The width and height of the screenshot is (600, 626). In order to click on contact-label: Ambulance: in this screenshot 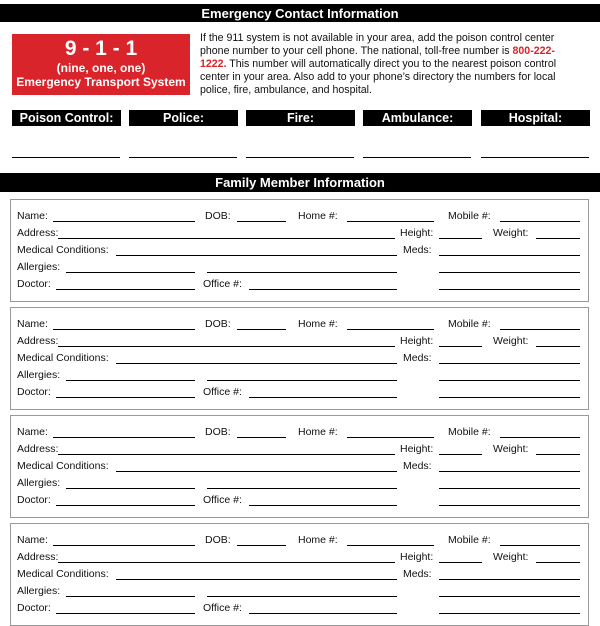, I will do `click(417, 118)`.